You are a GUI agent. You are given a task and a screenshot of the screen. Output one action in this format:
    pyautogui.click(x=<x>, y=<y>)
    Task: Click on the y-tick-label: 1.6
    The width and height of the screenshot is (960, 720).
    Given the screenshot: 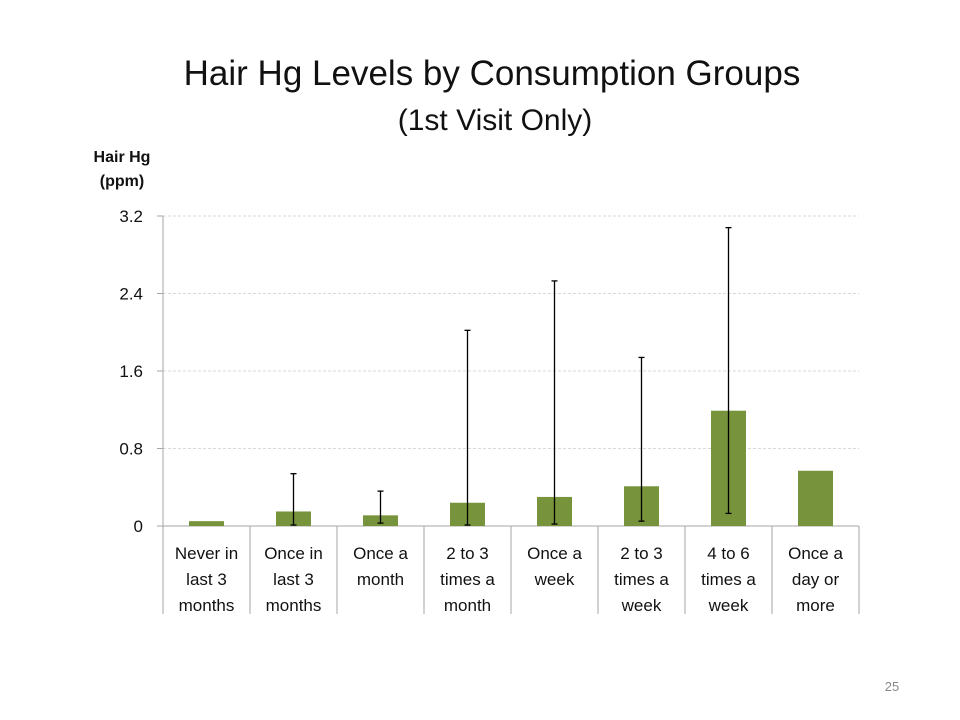 What is the action you would take?
    pyautogui.click(x=131, y=371)
    